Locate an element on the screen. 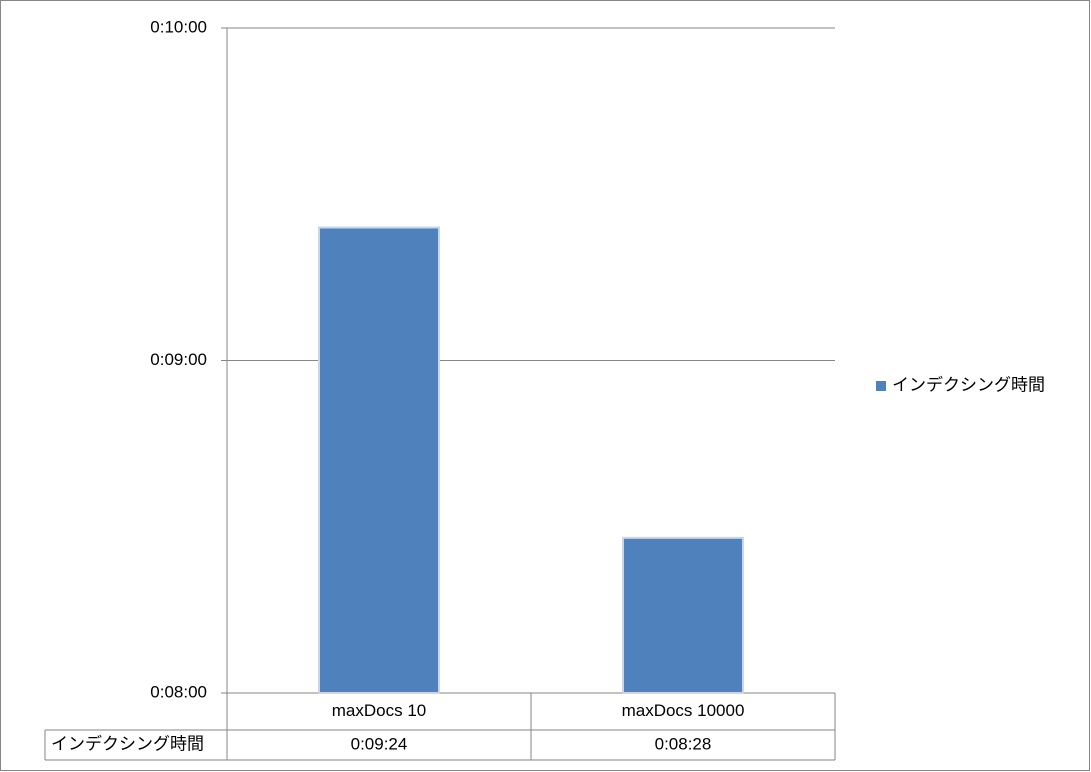  y-tick-label: 0:10:00 is located at coordinates (178, 26).